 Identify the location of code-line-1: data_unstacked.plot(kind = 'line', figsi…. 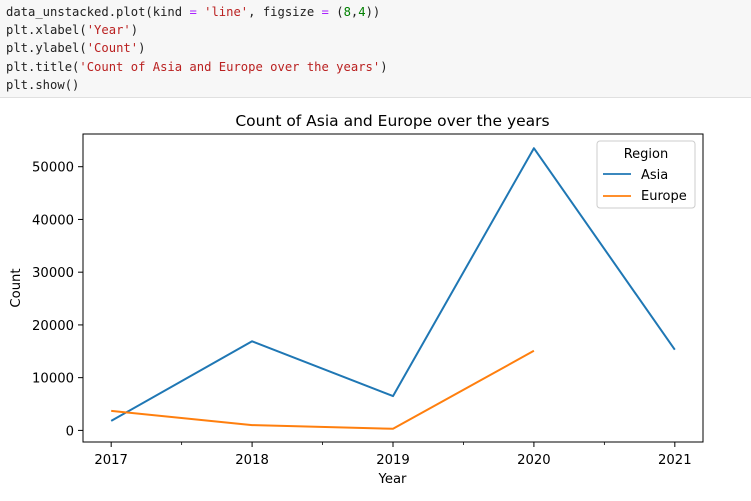
(378, 12).